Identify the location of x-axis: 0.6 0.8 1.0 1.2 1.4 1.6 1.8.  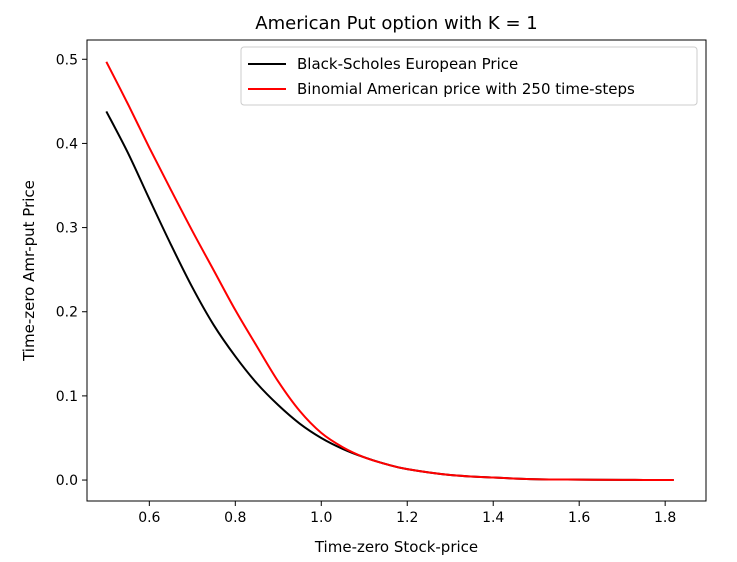
(407, 513).